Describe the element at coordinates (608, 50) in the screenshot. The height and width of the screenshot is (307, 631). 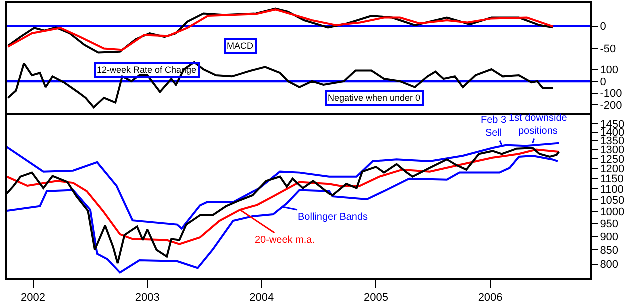
I see `y-tick-label: -50` at that location.